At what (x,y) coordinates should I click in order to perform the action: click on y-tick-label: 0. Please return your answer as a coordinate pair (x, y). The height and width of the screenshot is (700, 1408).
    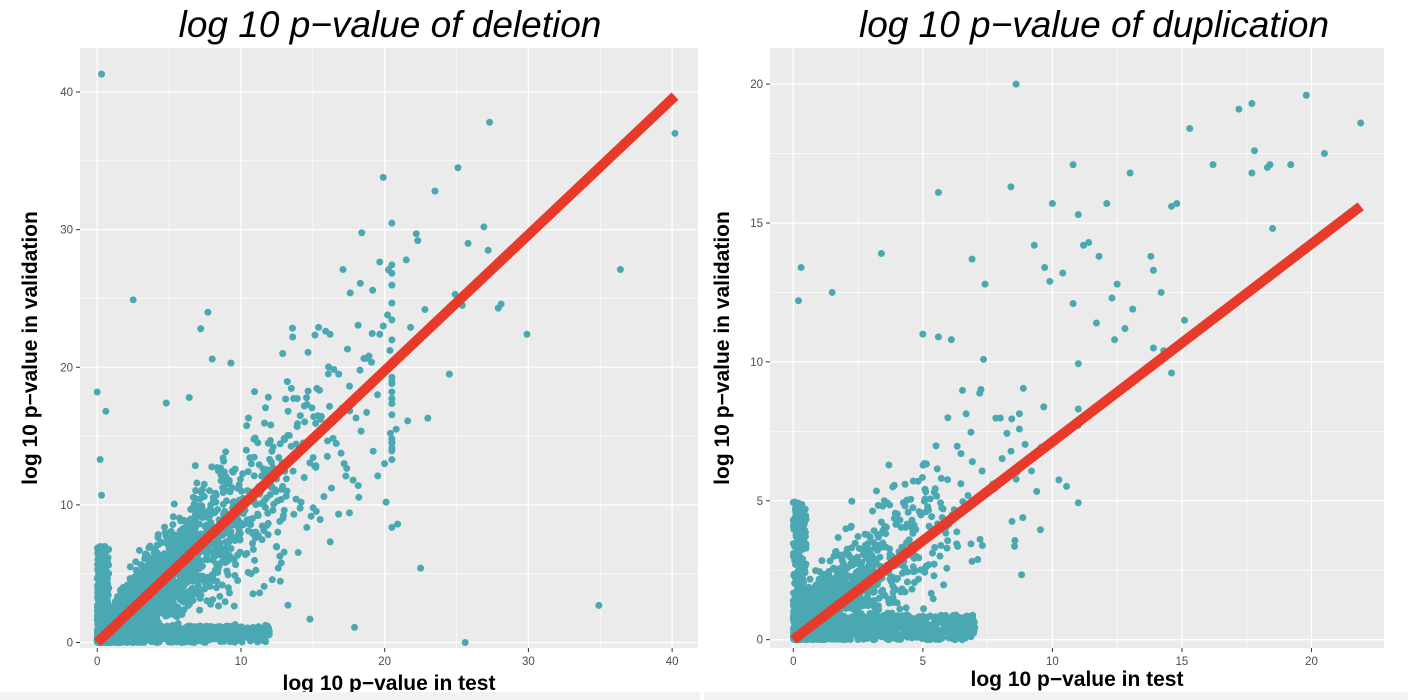
    Looking at the image, I should click on (70, 643).